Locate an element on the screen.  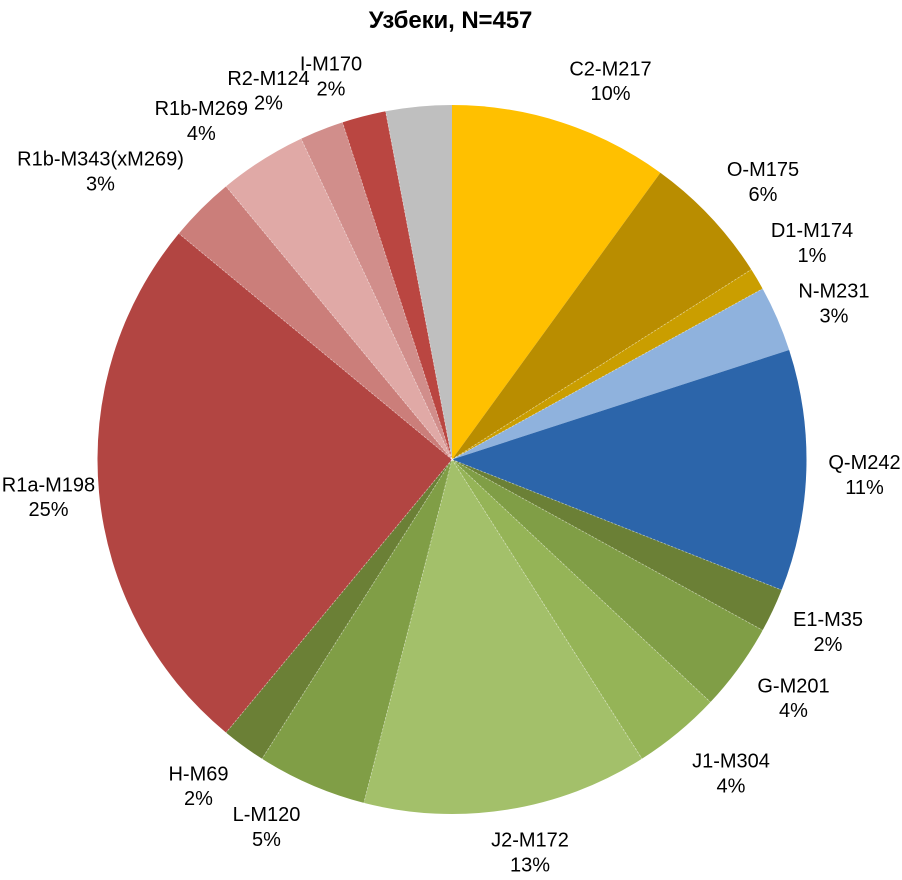
svg-text: N-M231 is located at coordinates (833, 292).